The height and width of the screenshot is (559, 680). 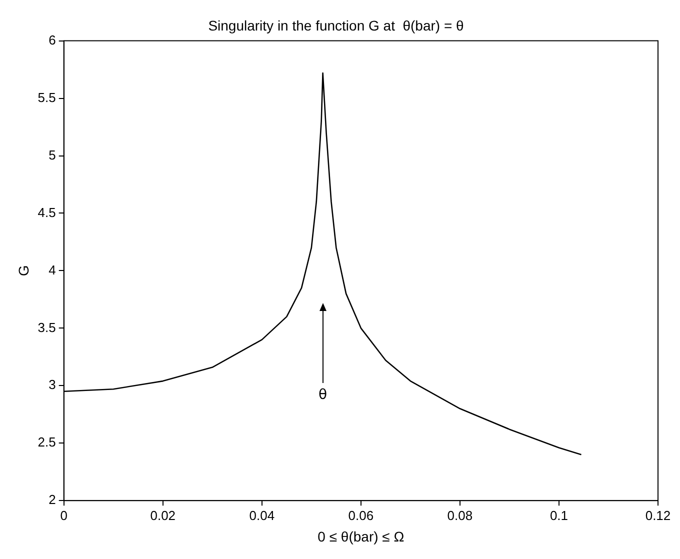 What do you see at coordinates (47, 212) in the screenshot?
I see `y-tick-label: 4.5` at bounding box center [47, 212].